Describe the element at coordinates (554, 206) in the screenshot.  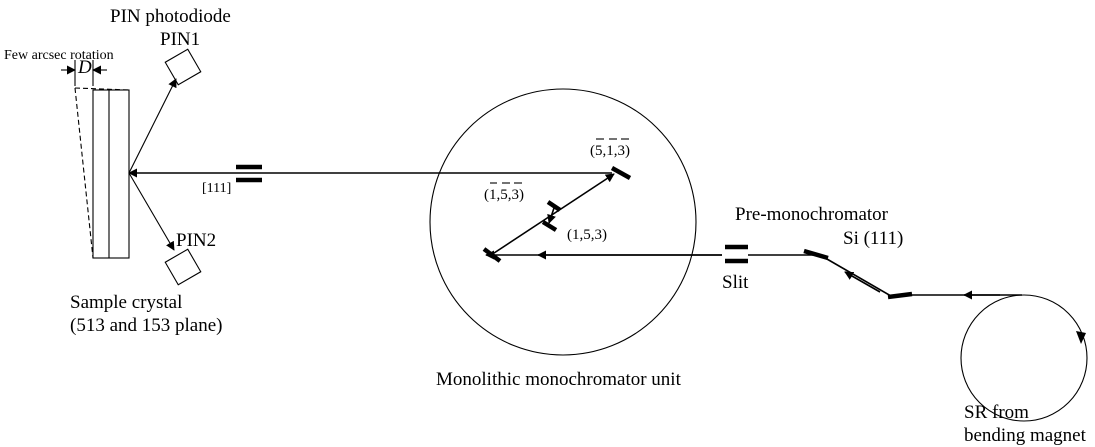
I see `crystal-153-a` at that location.